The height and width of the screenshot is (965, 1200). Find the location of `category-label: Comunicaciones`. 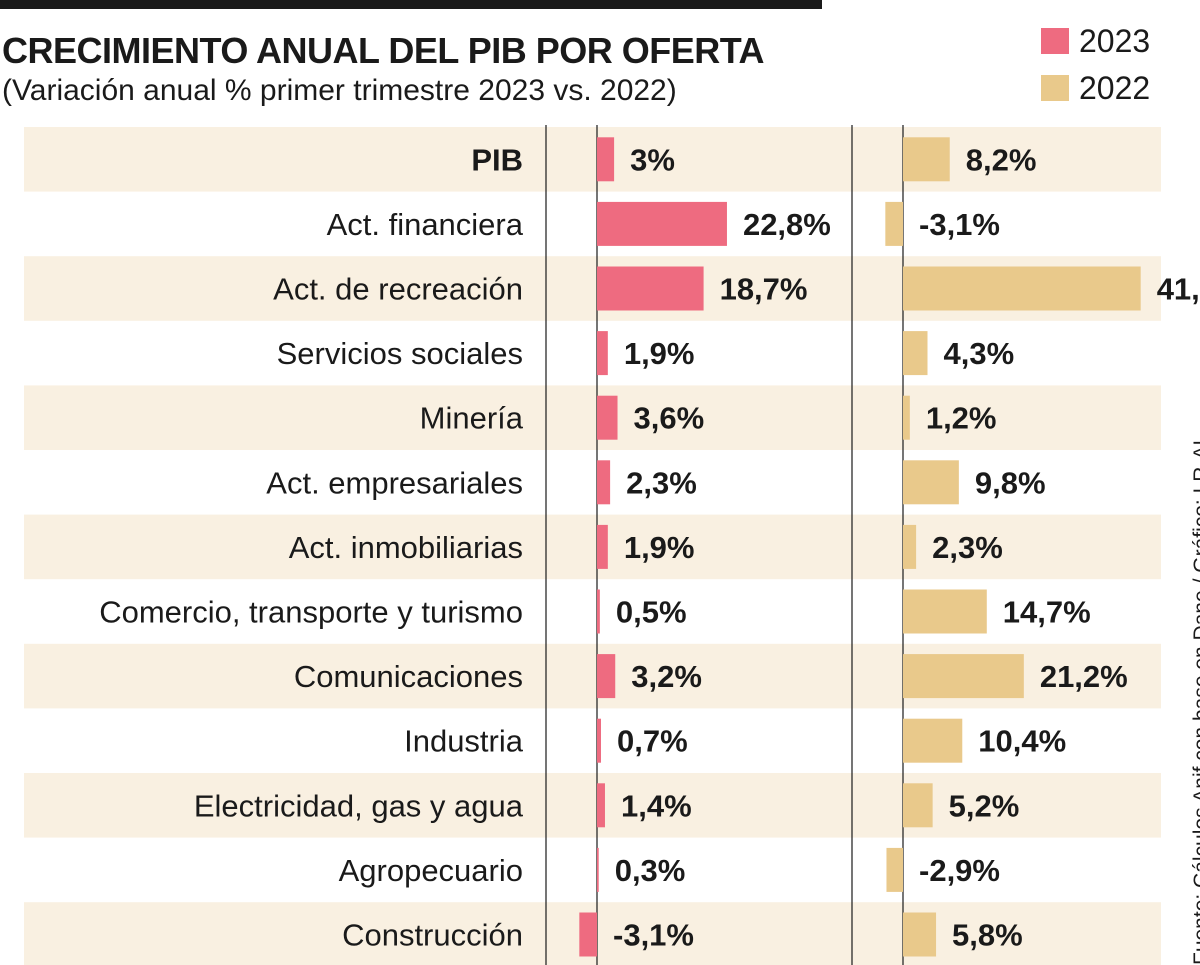

category-label: Comunicaciones is located at coordinates (408, 676).